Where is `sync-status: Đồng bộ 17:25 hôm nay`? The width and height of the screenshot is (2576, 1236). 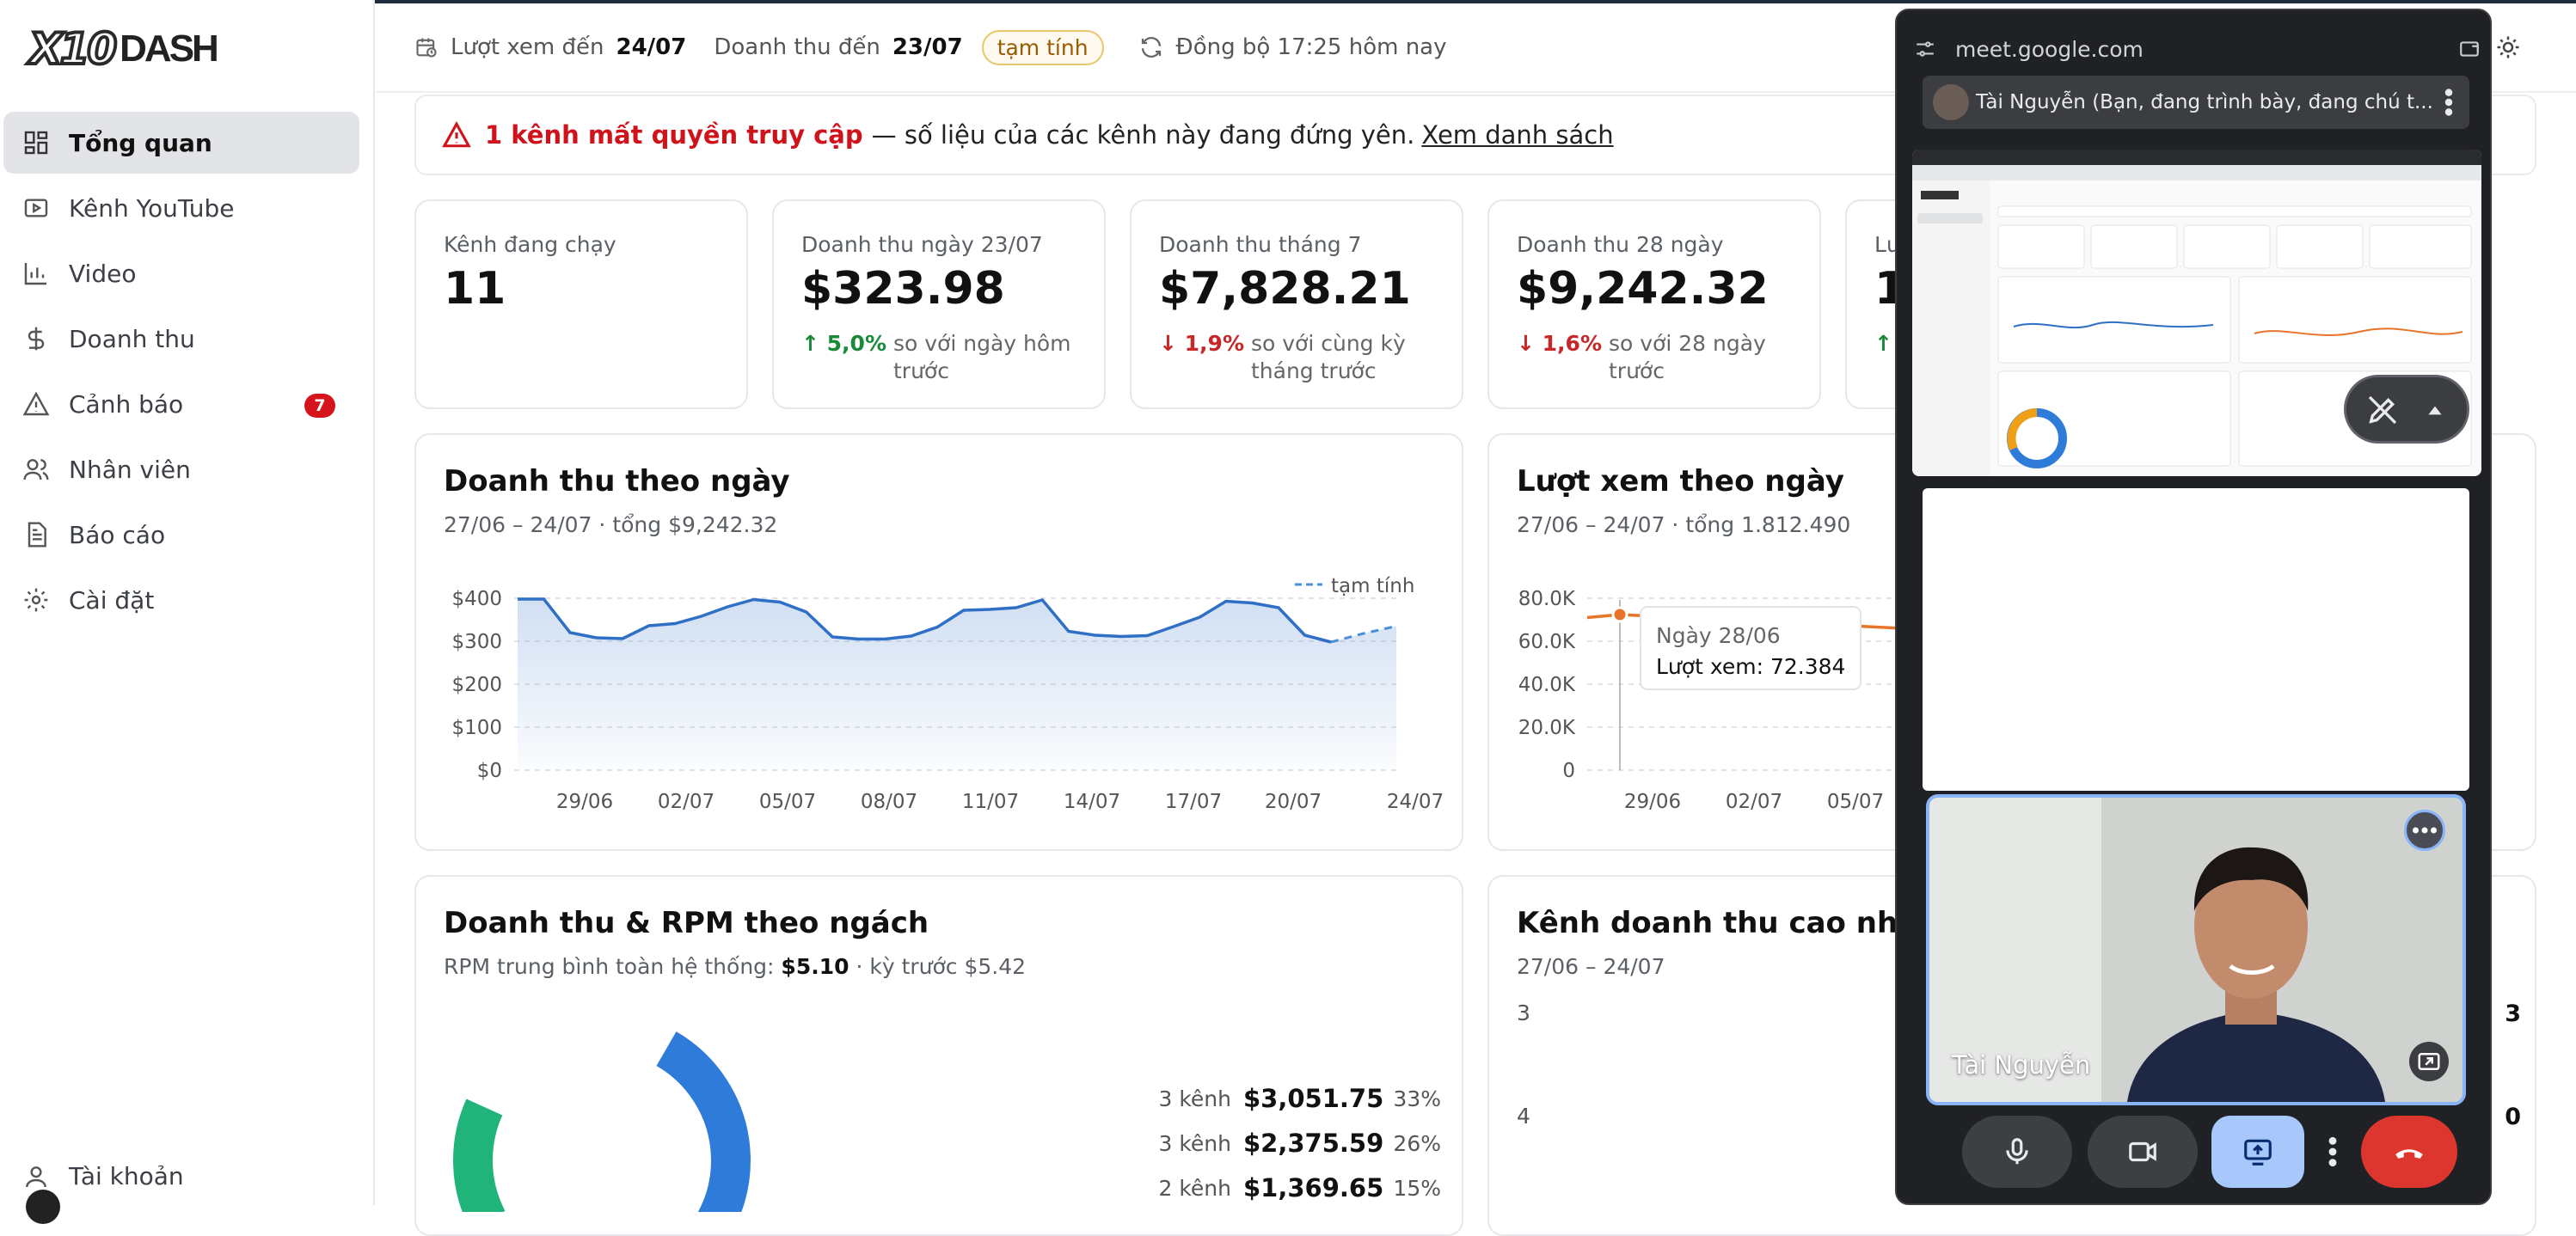
sync-status: Đồng bộ 17:25 hôm nay is located at coordinates (1292, 47).